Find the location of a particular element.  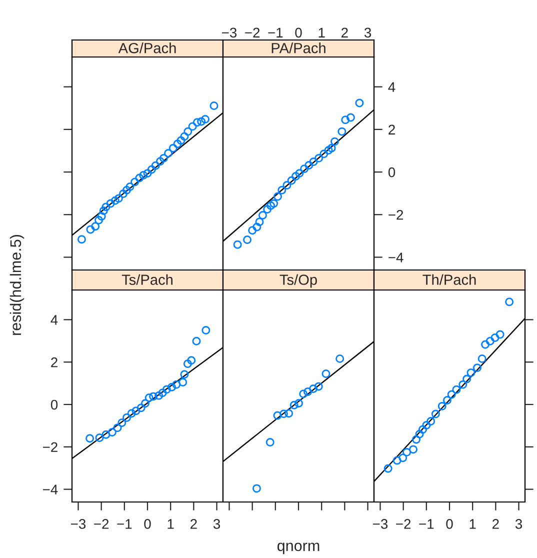

x-axis-title: qnorm is located at coordinates (298, 548).